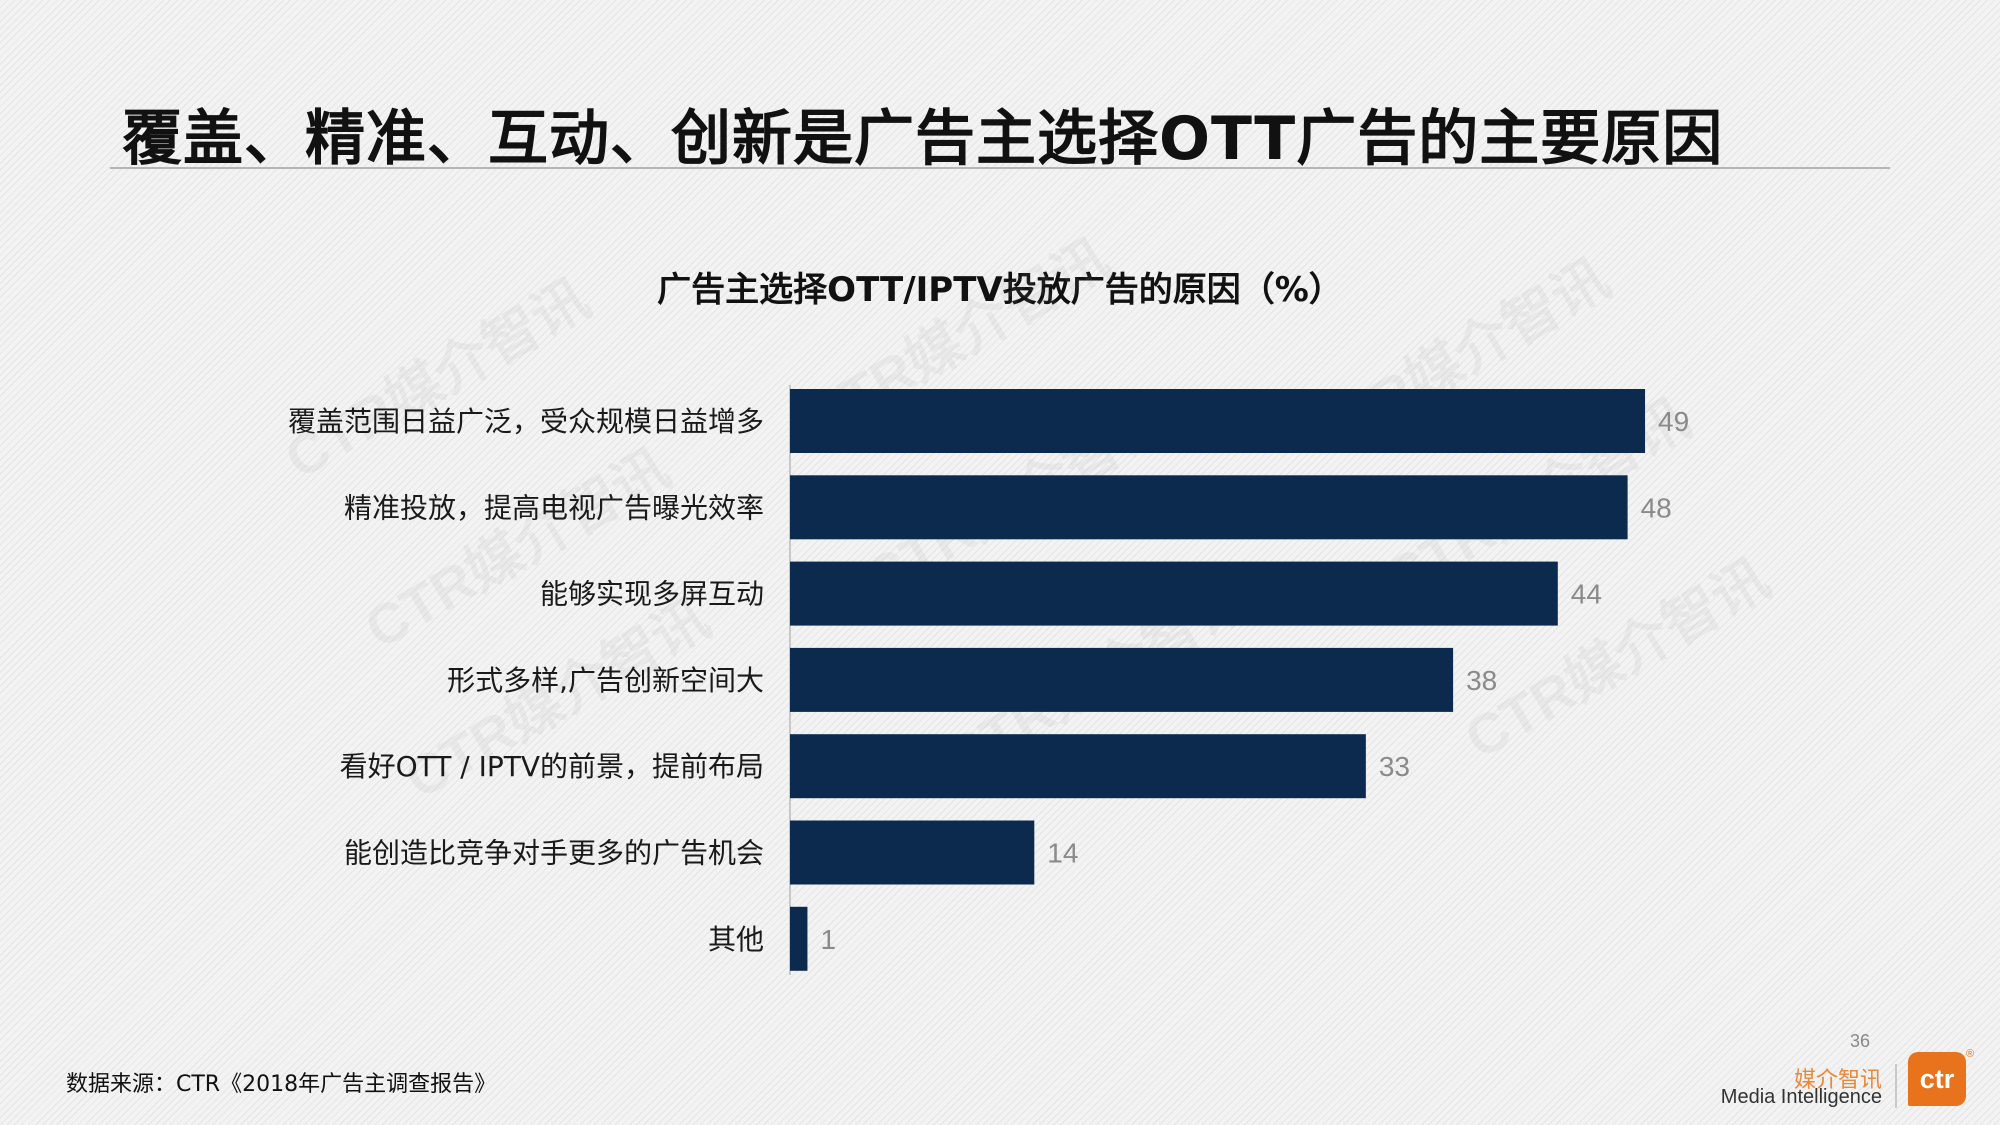 The image size is (2000, 1125). Describe the element at coordinates (1970, 1054) in the screenshot. I see `registered-mark: ®` at that location.